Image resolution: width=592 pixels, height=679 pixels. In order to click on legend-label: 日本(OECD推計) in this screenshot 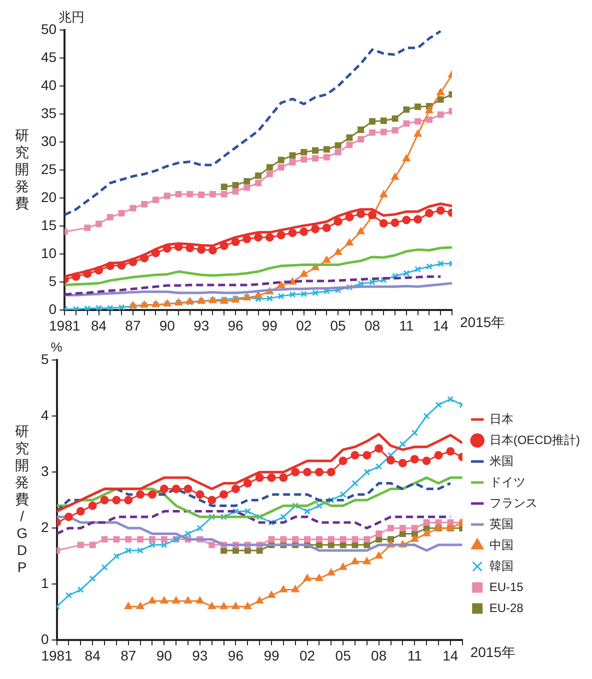, I will do `click(534, 439)`.